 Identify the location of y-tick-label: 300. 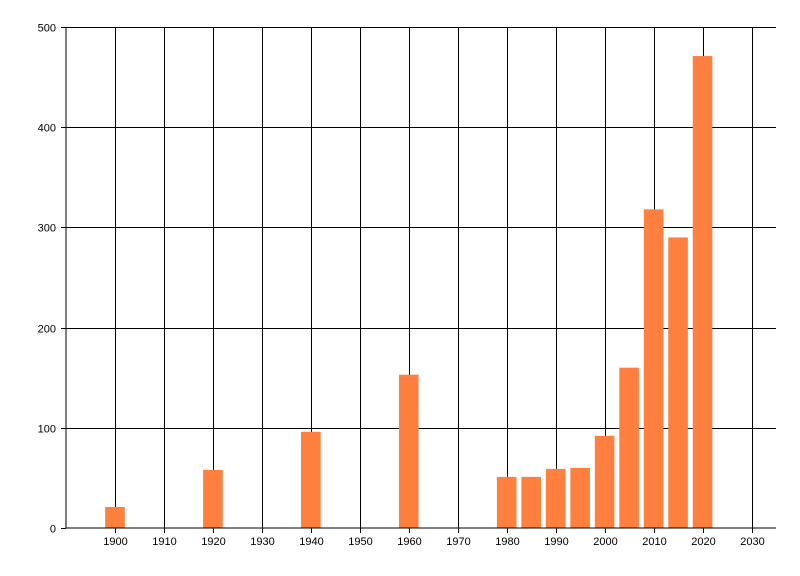
(47, 229).